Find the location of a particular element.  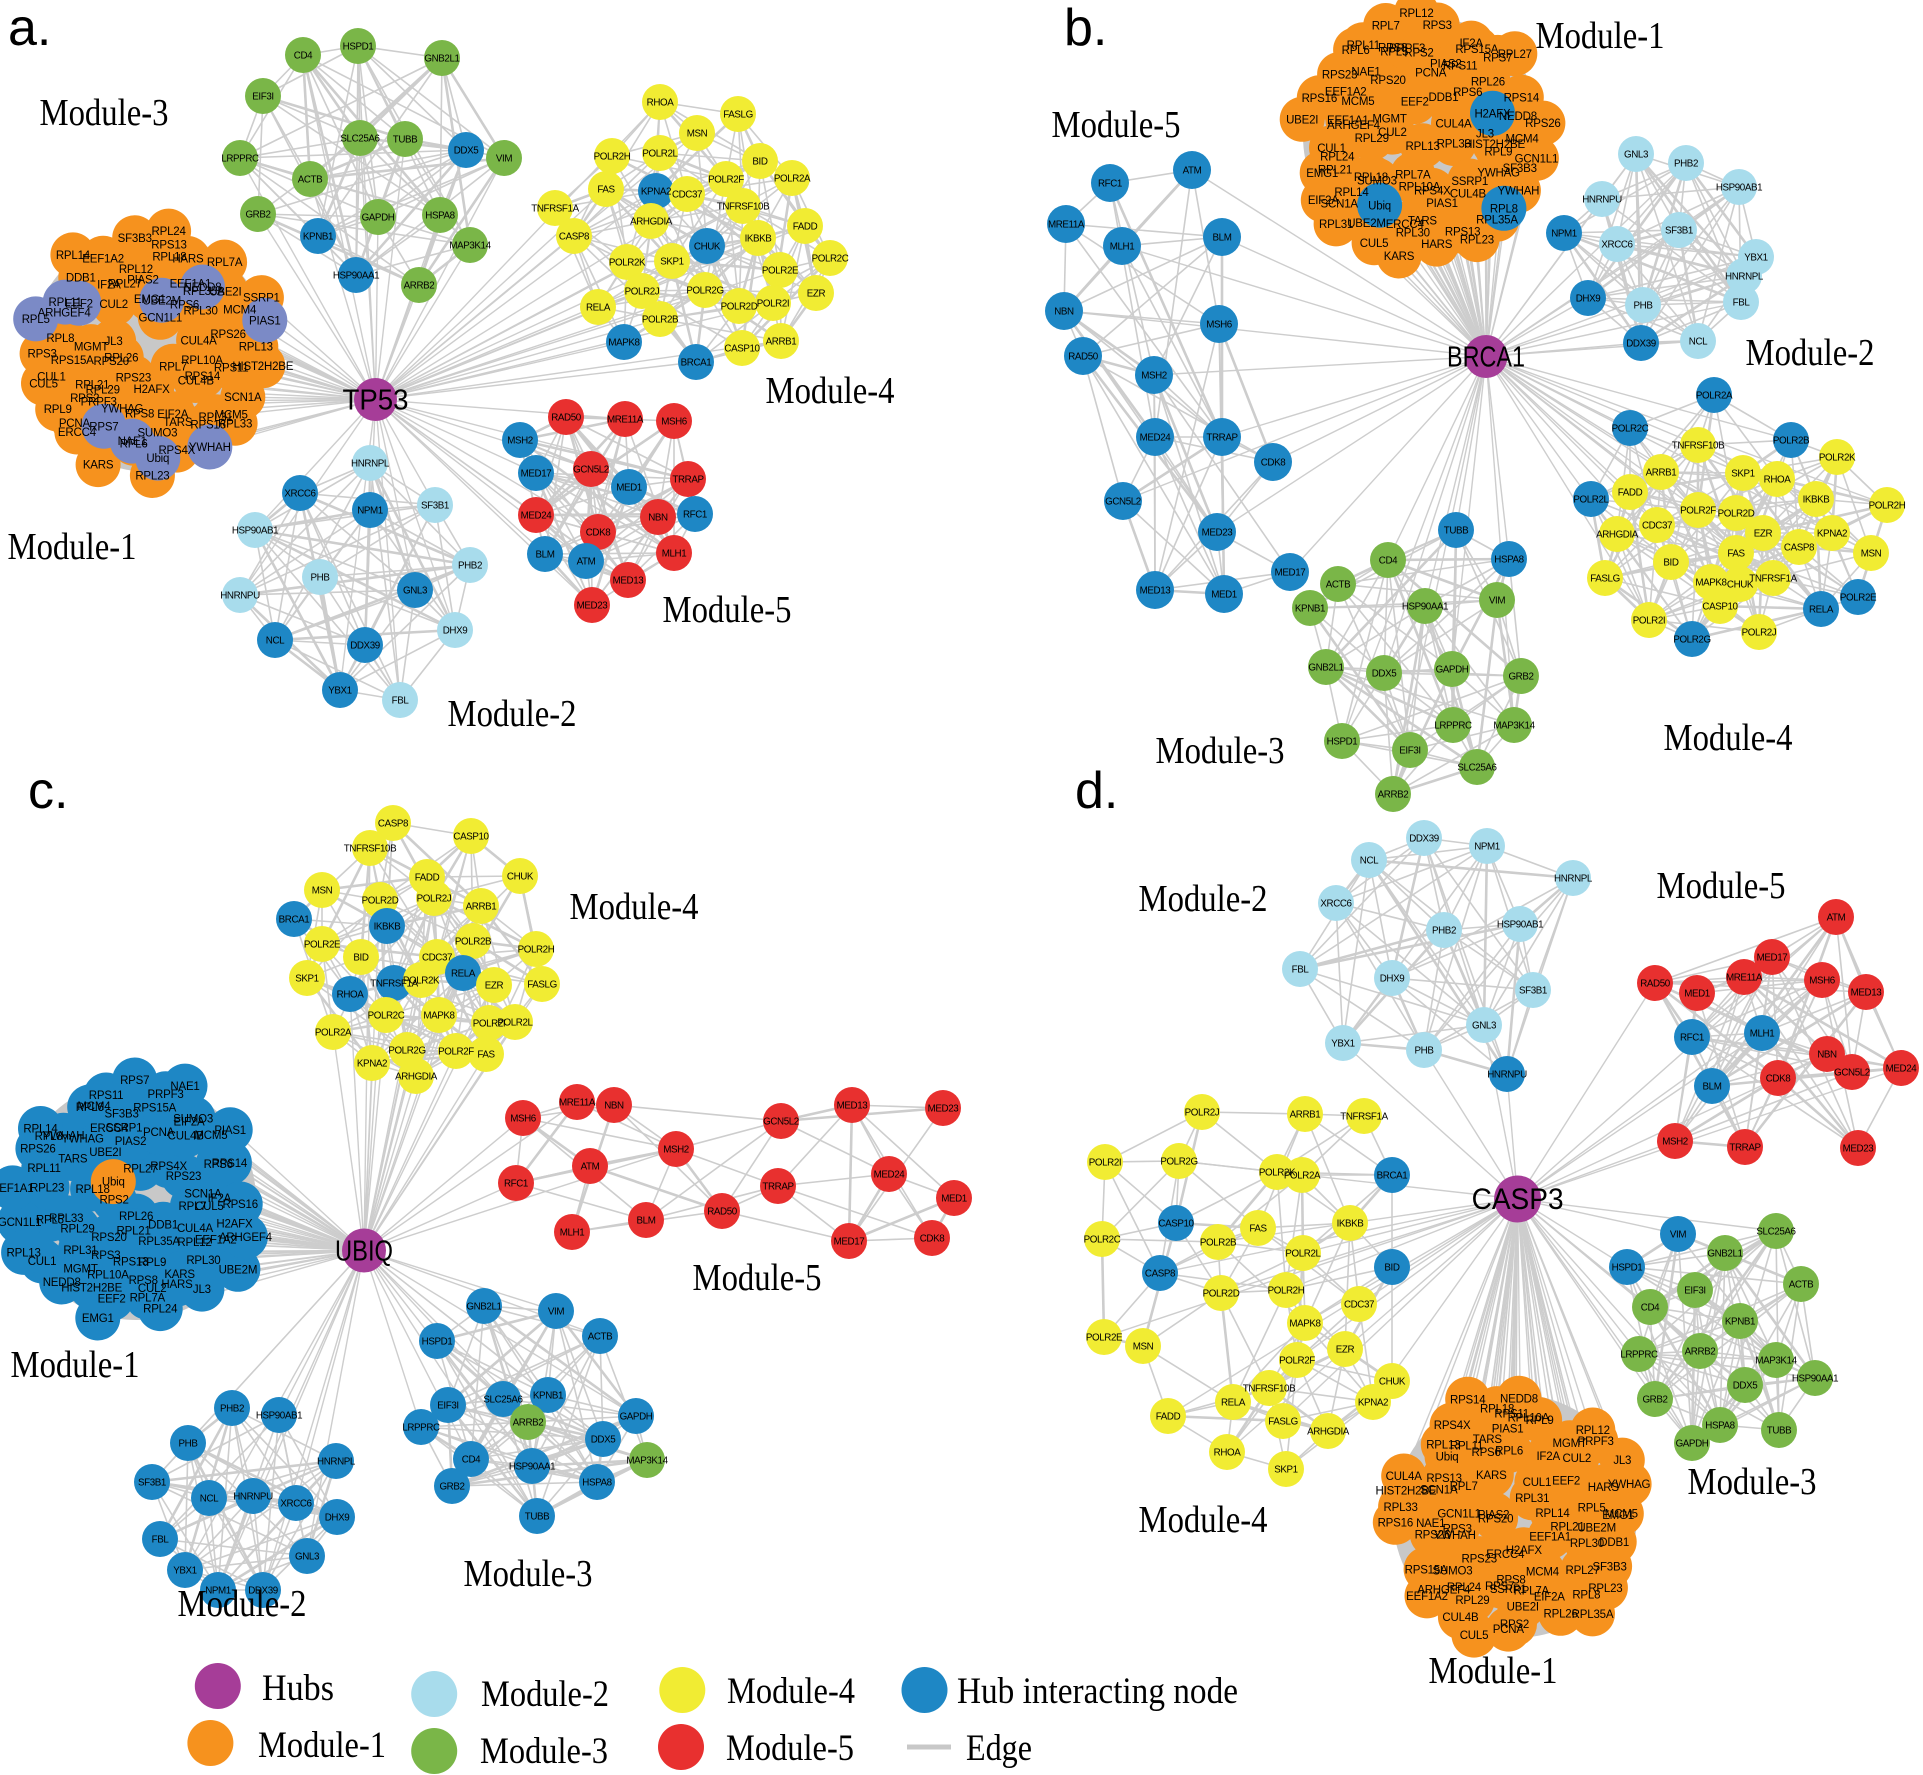

svg-text: RPS2 is located at coordinates (113, 1201).